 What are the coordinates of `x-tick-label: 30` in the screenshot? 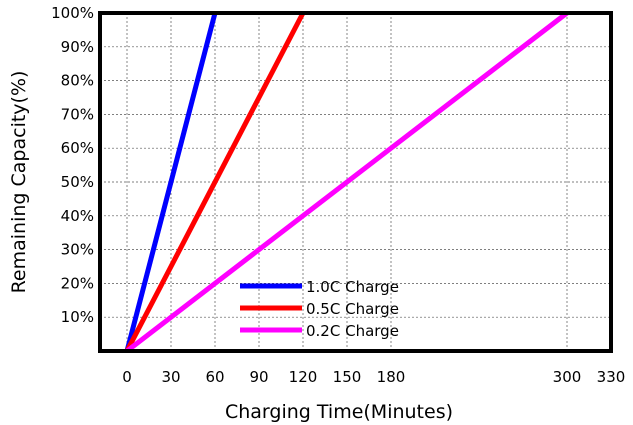 It's located at (170, 377).